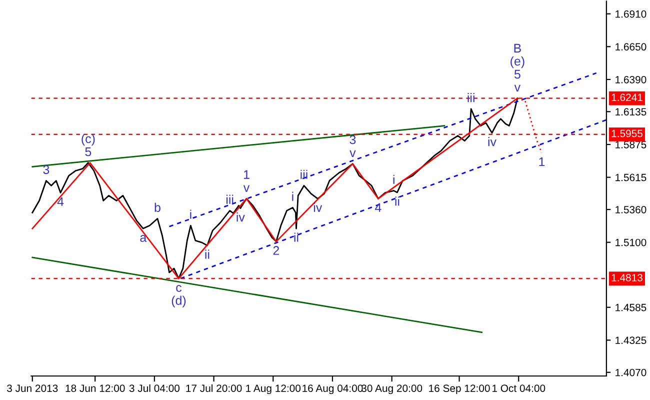  Describe the element at coordinates (88, 145) in the screenshot. I see `annotation: (c) 5` at that location.